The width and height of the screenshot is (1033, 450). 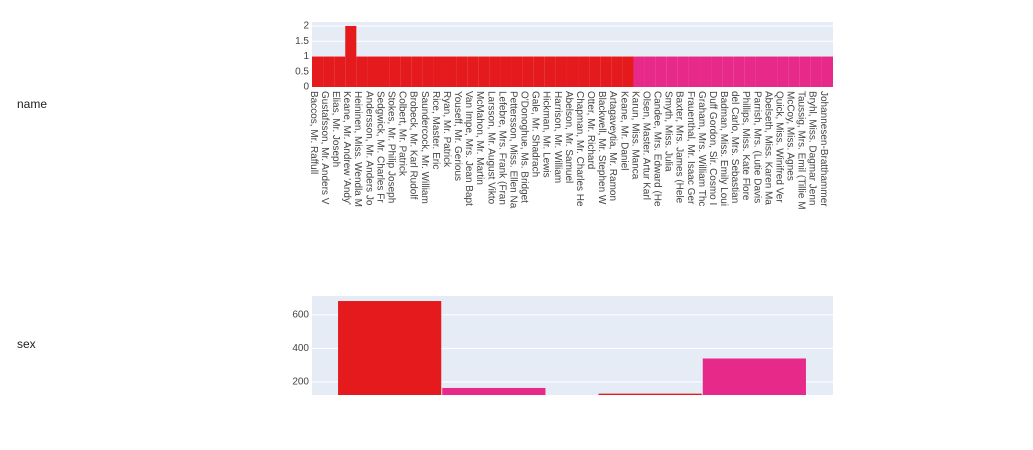 I want to click on x-tick-label: Gale, Mr. Shadrach, so click(x=535, y=134).